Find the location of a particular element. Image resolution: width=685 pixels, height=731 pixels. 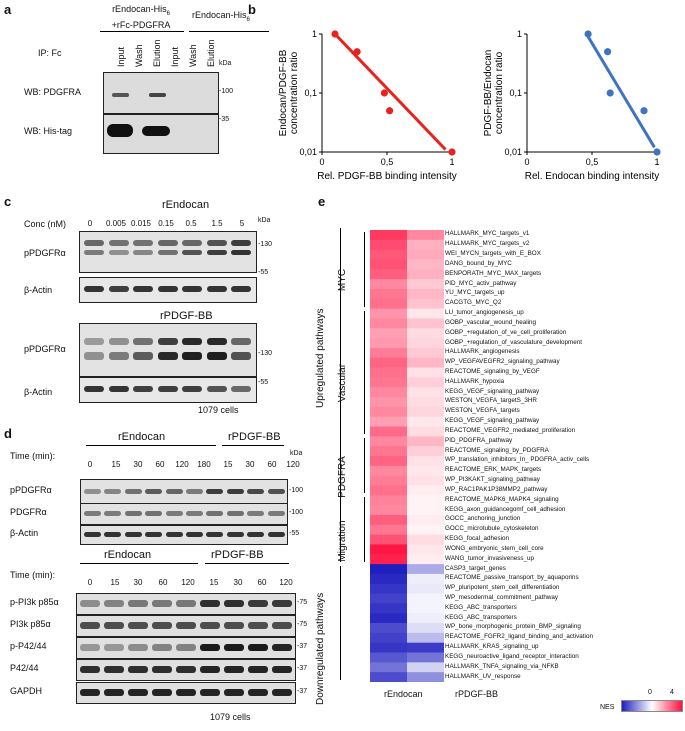

group-label: MYC is located at coordinates (342, 280).